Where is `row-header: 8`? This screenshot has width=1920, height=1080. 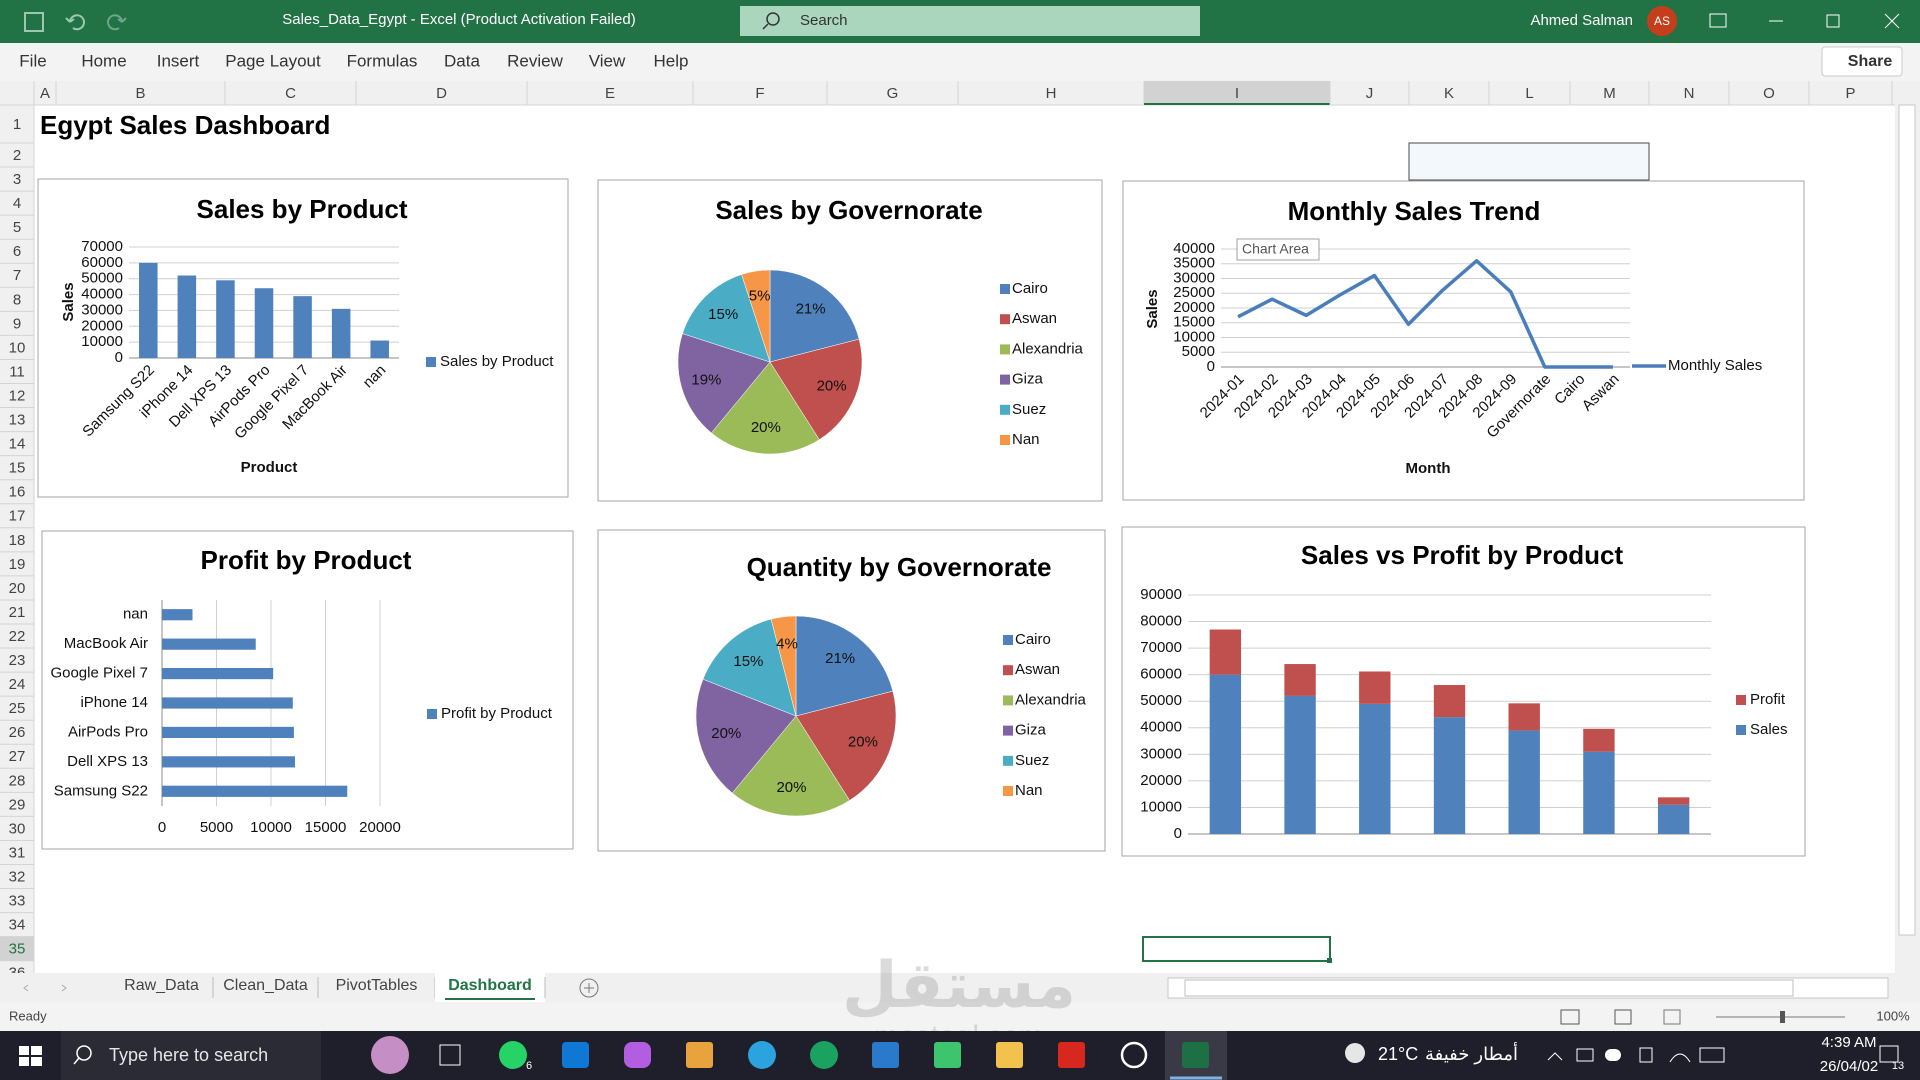
row-header: 8 is located at coordinates (17, 299).